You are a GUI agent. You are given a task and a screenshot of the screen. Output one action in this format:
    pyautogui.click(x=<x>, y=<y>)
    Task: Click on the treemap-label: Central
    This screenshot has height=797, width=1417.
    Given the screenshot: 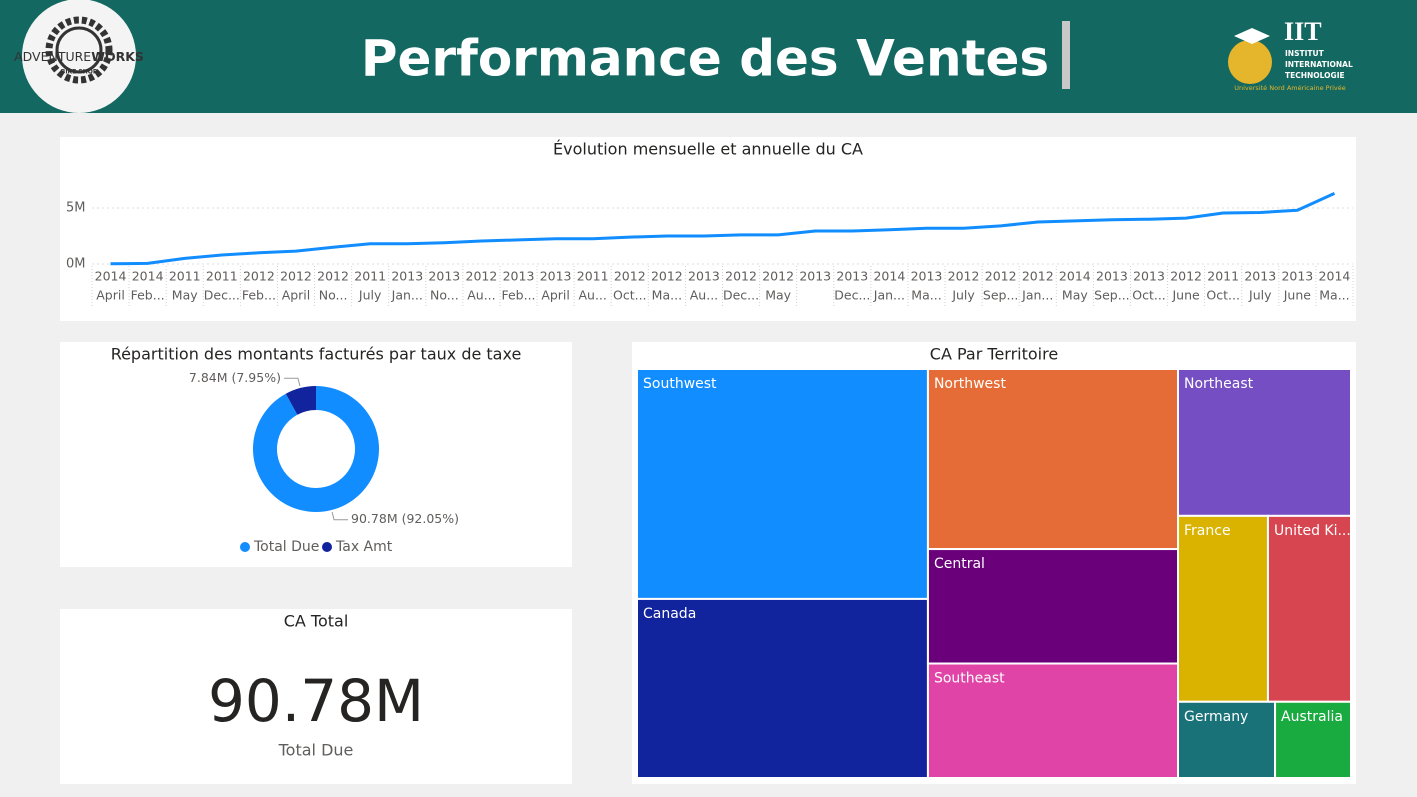 What is the action you would take?
    pyautogui.click(x=959, y=564)
    